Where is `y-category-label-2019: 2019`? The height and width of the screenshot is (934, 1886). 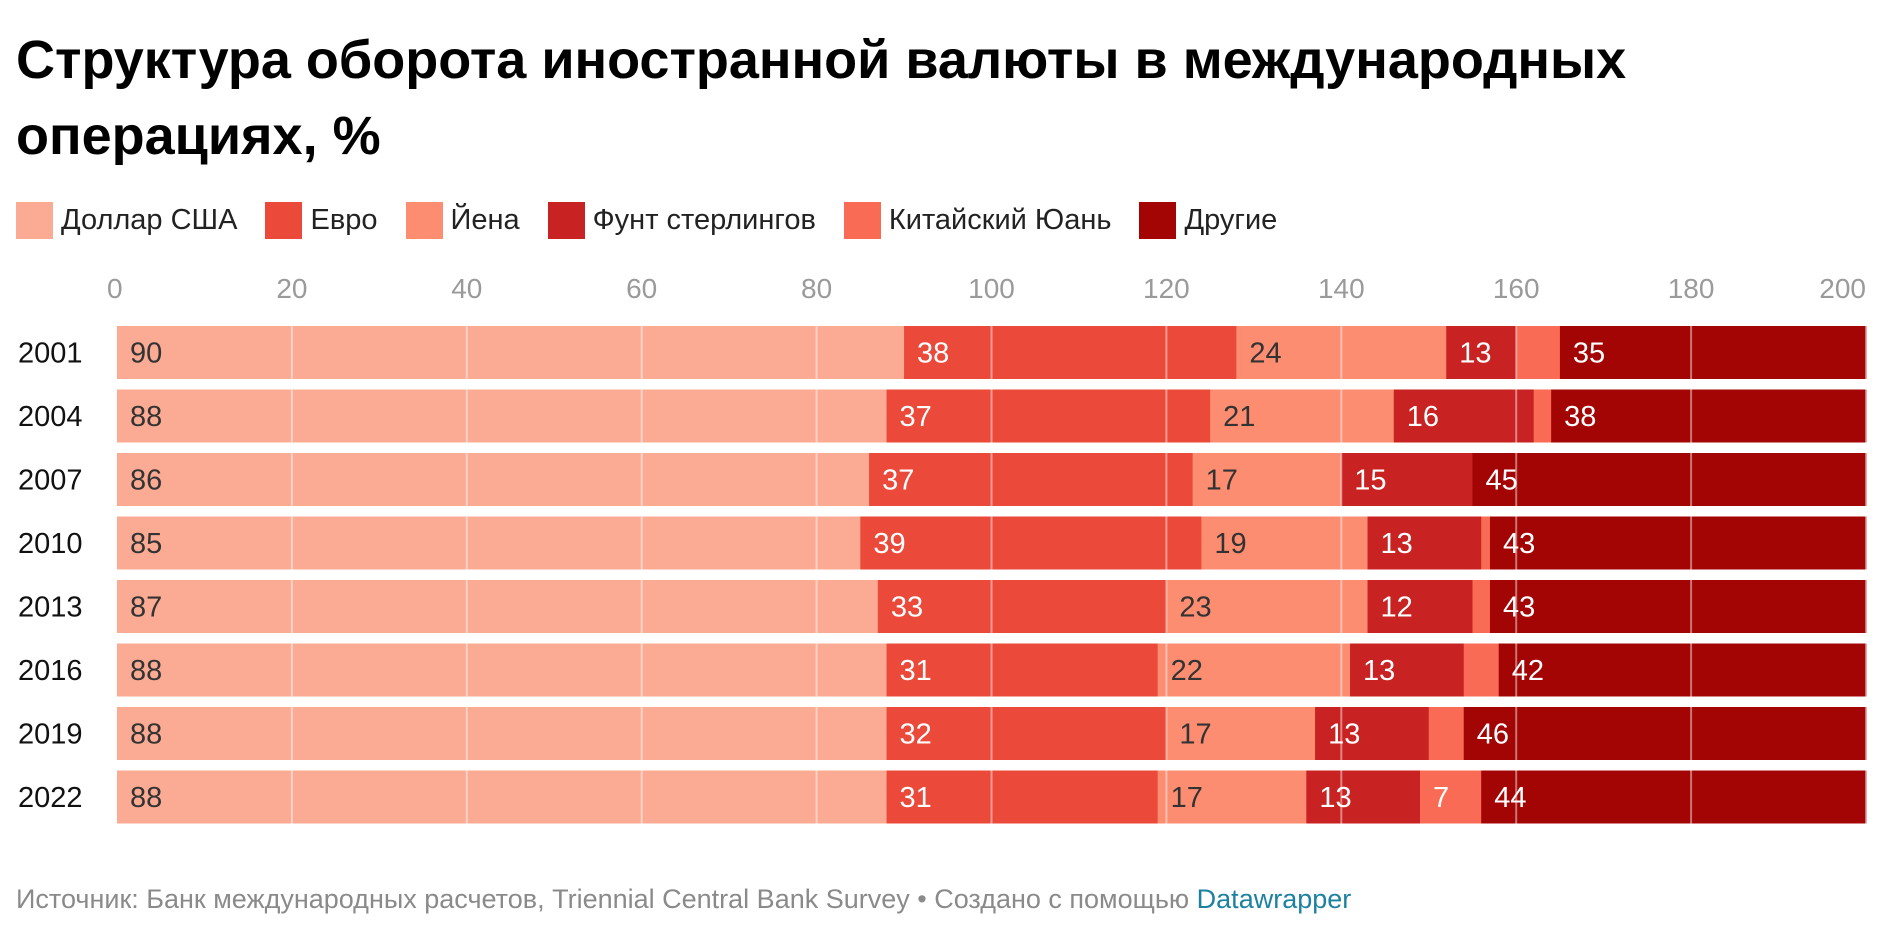 y-category-label-2019: 2019 is located at coordinates (50, 735).